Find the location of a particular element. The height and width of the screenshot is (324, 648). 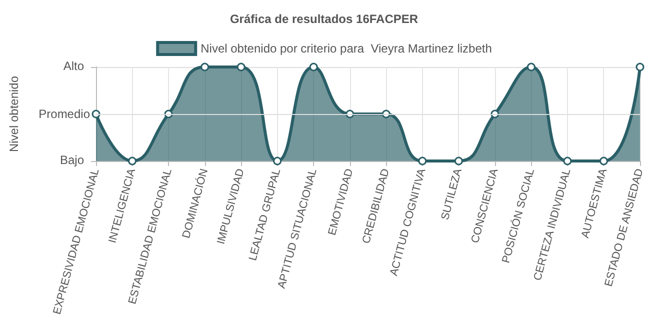

legend-label: Nivel obtenido por criterio para Vieyra Martinez lizbeth is located at coordinates (346, 49).